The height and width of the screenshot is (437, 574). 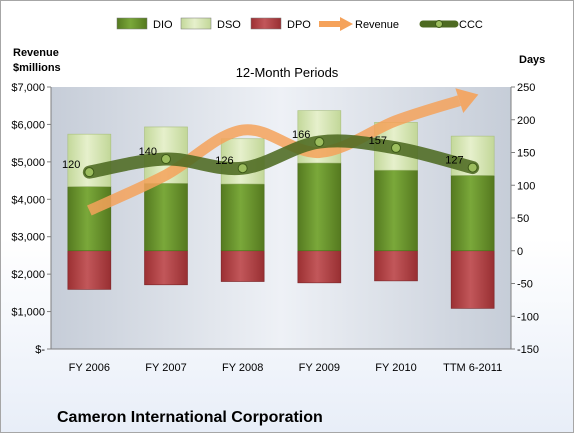 What do you see at coordinates (301, 135) in the screenshot?
I see `ccc-data-label: 166` at bounding box center [301, 135].